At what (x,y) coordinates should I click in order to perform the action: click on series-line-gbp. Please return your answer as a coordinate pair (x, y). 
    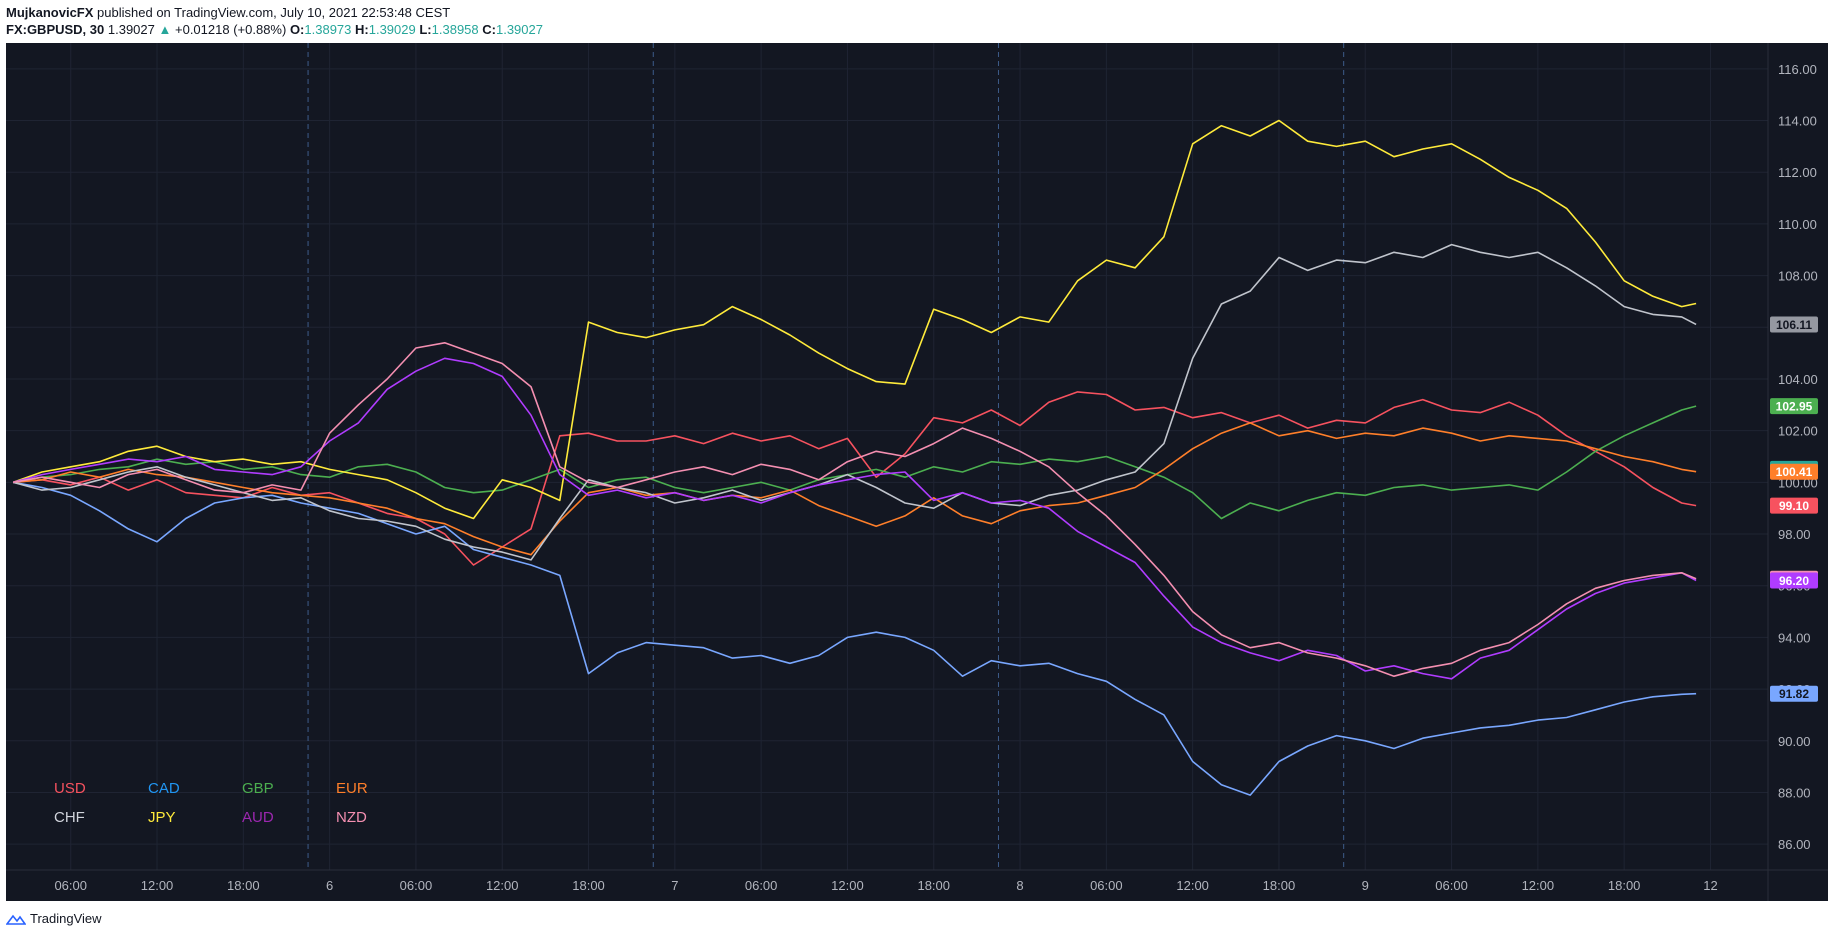
    Looking at the image, I should click on (855, 462).